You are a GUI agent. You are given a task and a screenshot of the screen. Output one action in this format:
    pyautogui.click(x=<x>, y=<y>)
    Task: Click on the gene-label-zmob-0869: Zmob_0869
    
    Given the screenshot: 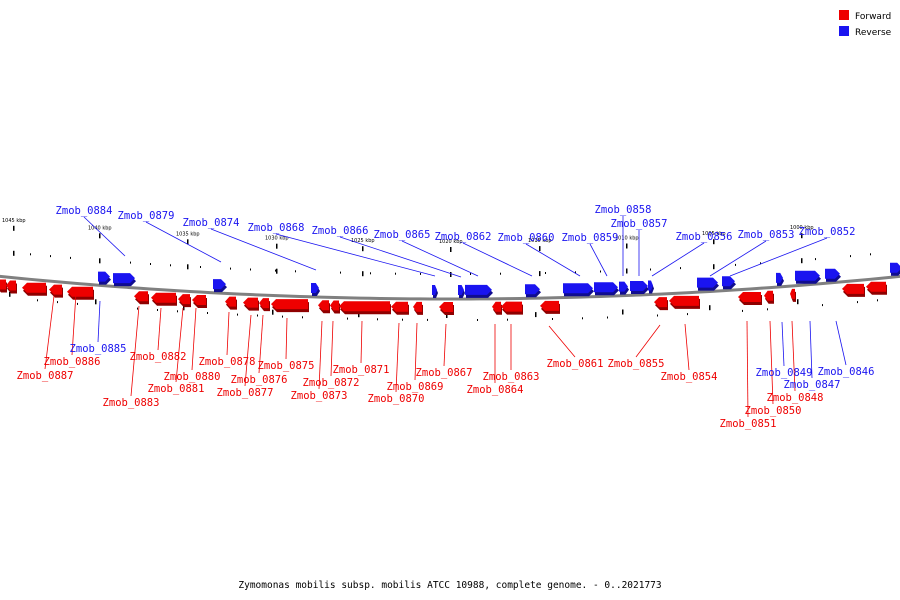 What is the action you would take?
    pyautogui.click(x=415, y=387)
    